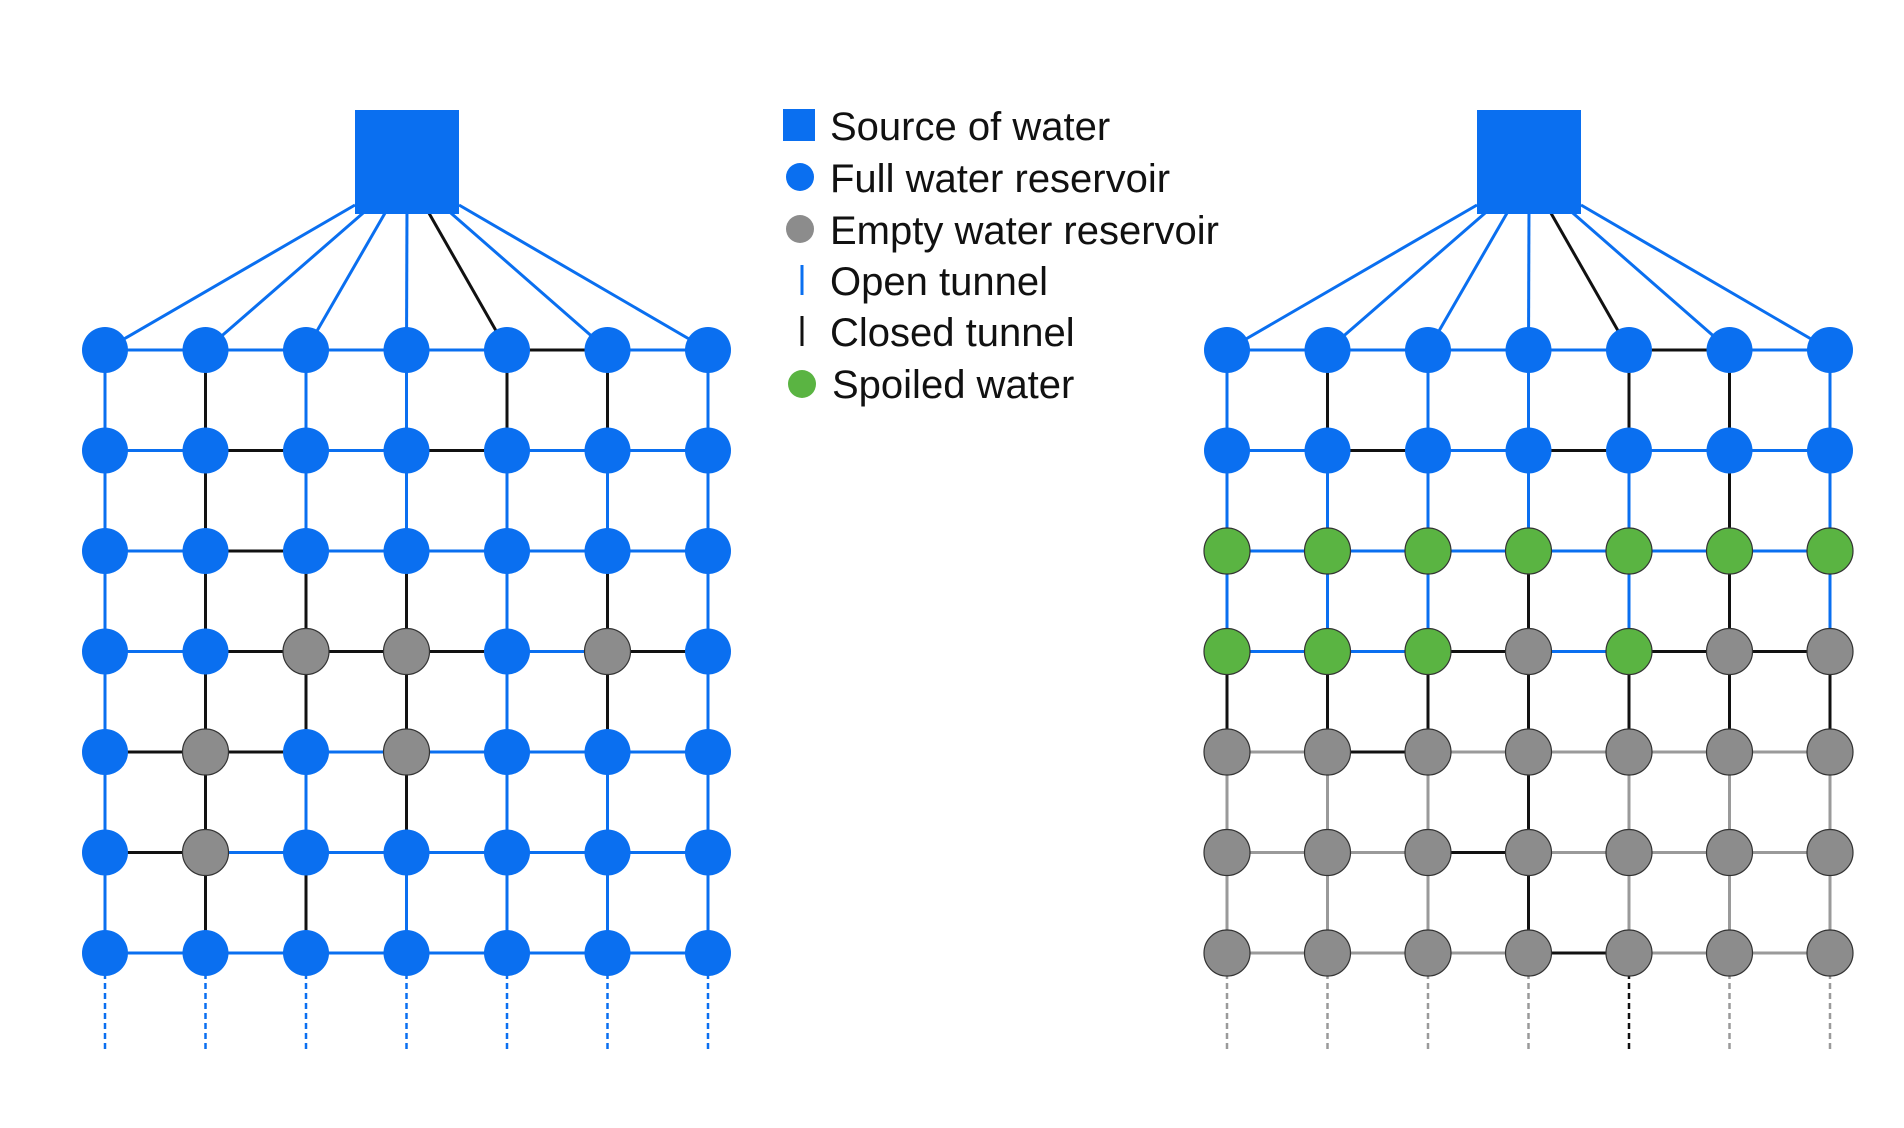  What do you see at coordinates (800, 229) in the screenshot?
I see `legend-empty-reservoir-icon` at bounding box center [800, 229].